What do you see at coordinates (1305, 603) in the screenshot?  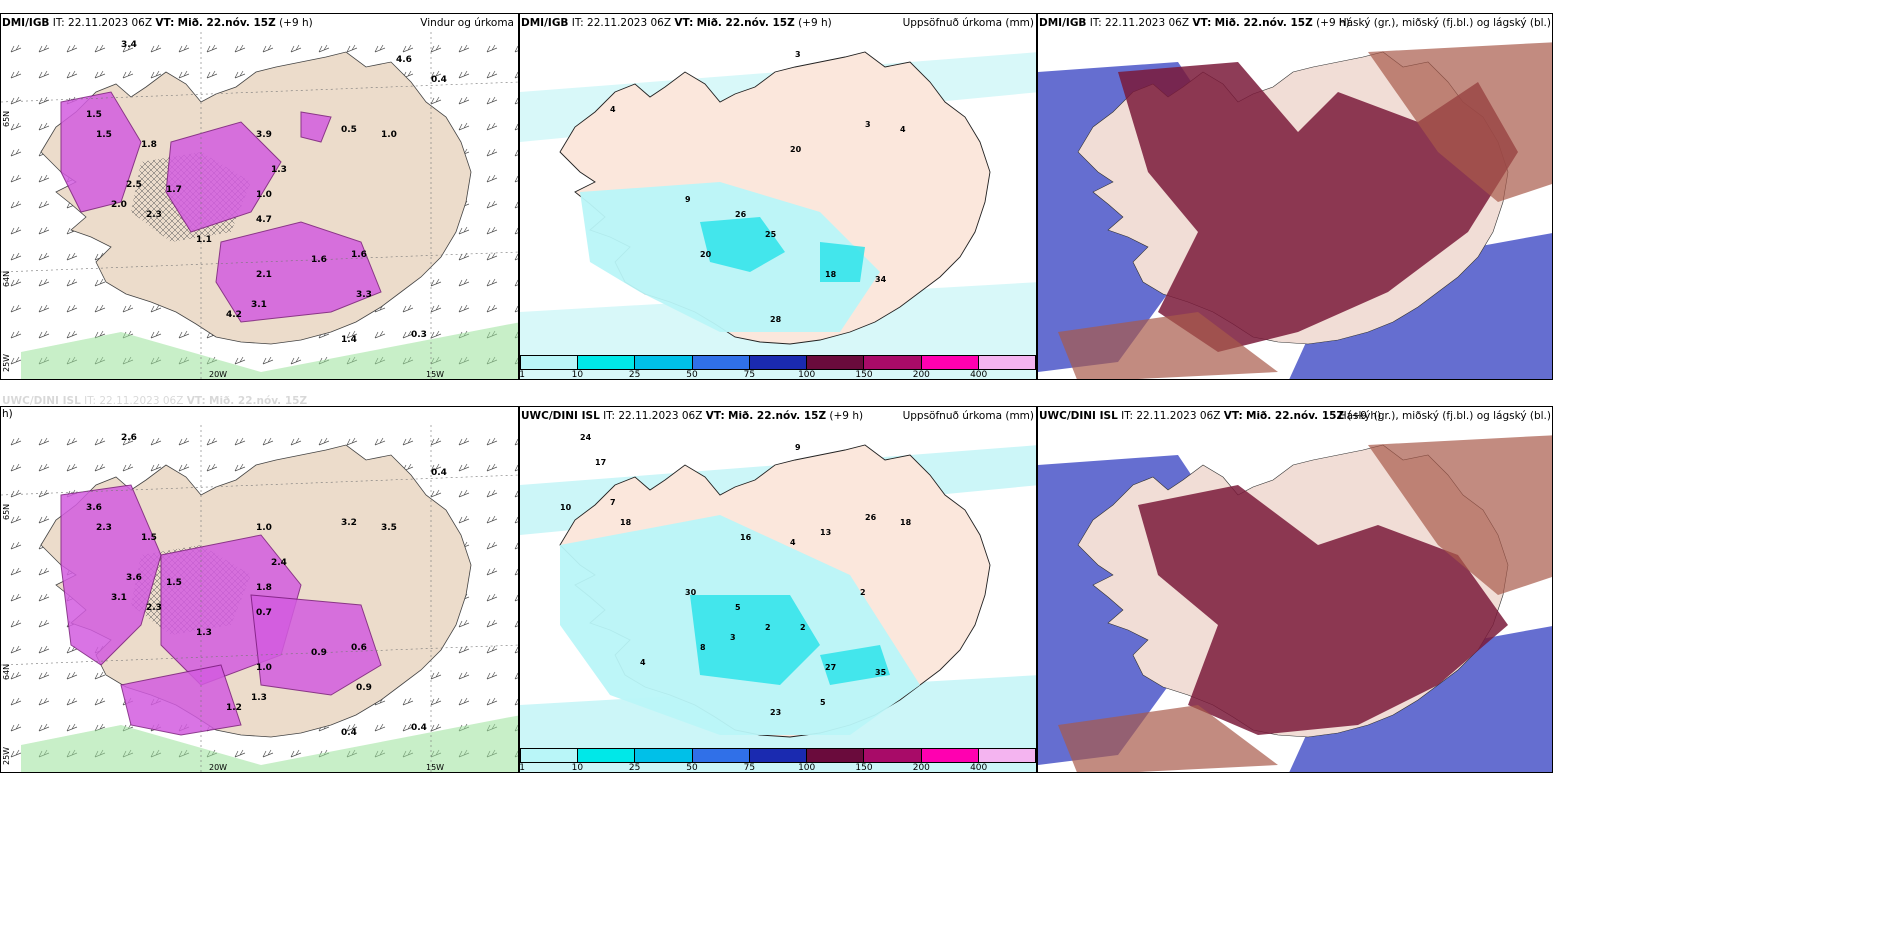 I see `mid-cloud` at bounding box center [1305, 603].